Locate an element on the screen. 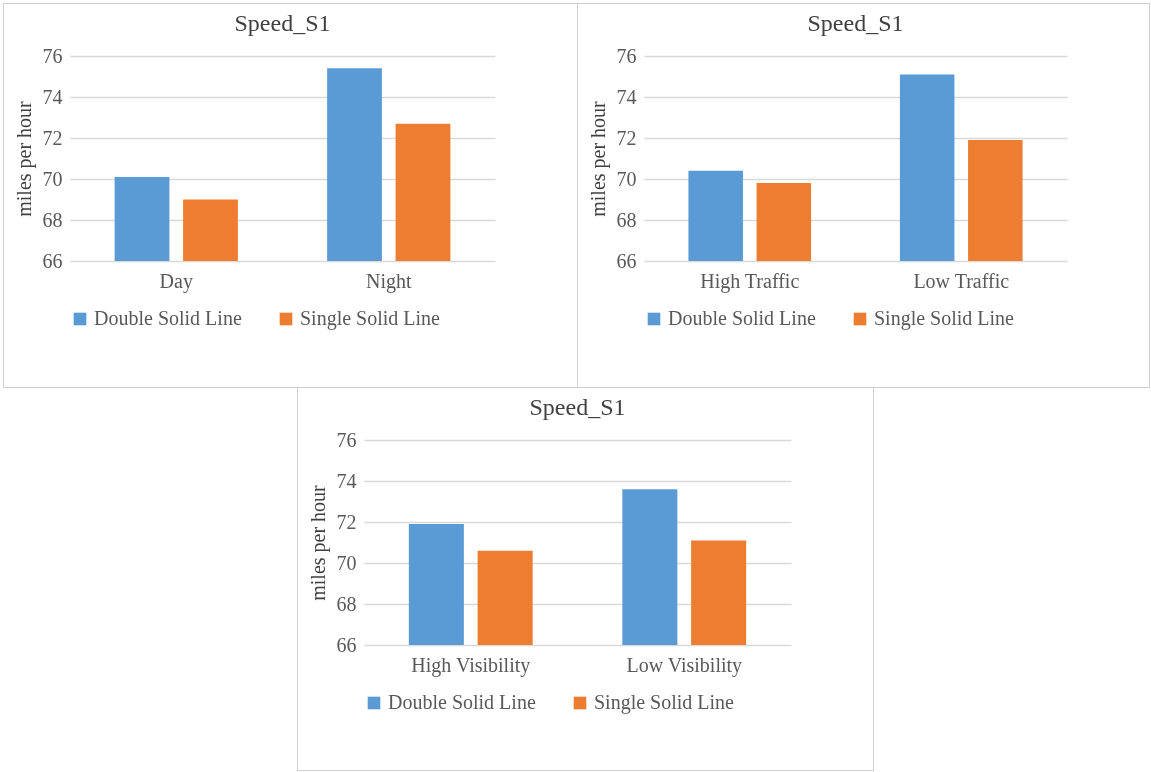  x-tick-label: Night is located at coordinates (388, 281).